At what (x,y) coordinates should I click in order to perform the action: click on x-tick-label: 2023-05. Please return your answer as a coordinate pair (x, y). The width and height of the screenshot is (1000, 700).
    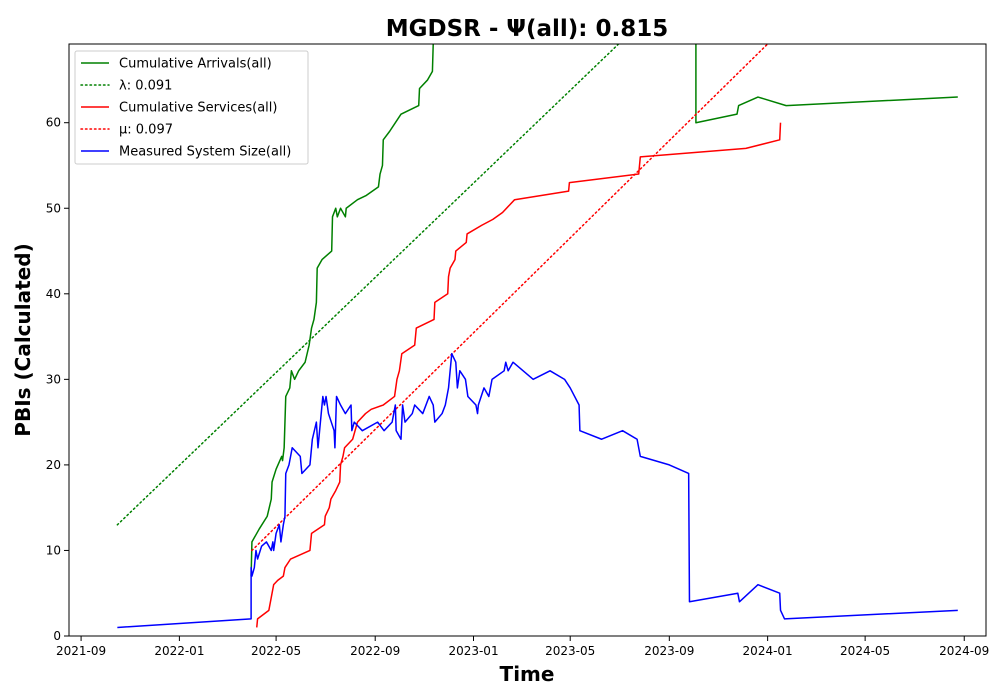
    Looking at the image, I should click on (570, 651).